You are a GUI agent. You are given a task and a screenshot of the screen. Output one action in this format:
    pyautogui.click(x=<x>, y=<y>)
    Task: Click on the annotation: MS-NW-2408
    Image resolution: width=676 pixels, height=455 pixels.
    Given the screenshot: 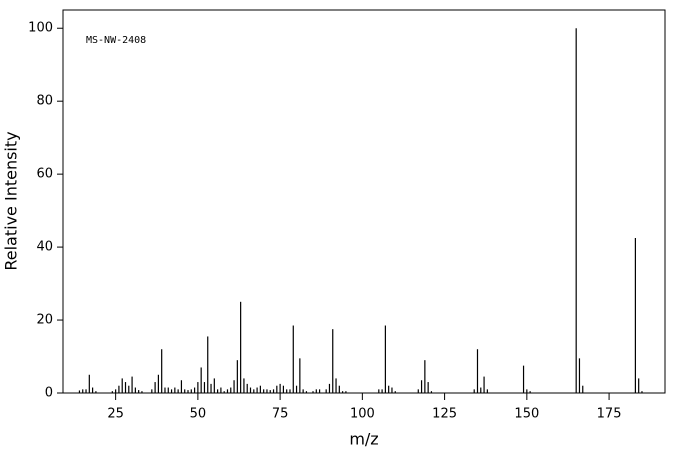 What is the action you would take?
    pyautogui.click(x=116, y=40)
    